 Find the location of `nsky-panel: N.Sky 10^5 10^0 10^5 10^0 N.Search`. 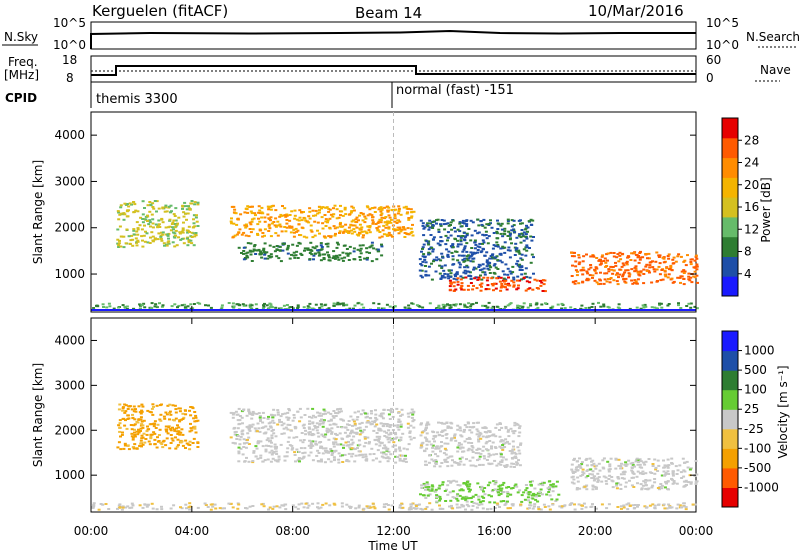

nsky-panel: N.Sky 10^5 10^0 10^5 10^0 N.Search is located at coordinates (401, 34).